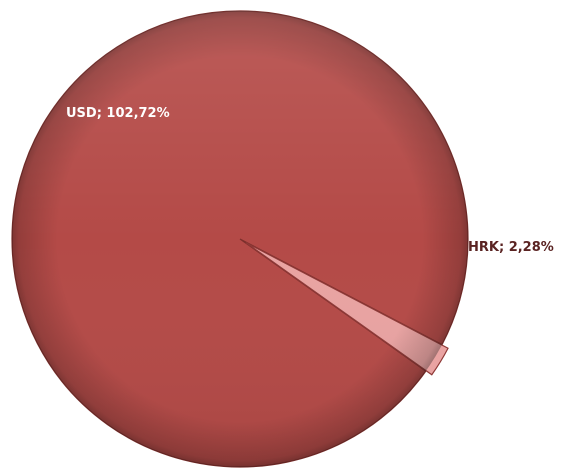 This screenshot has width=587, height=471. What do you see at coordinates (118, 113) in the screenshot?
I see `slice-label-usd: USD; 102,72%` at bounding box center [118, 113].